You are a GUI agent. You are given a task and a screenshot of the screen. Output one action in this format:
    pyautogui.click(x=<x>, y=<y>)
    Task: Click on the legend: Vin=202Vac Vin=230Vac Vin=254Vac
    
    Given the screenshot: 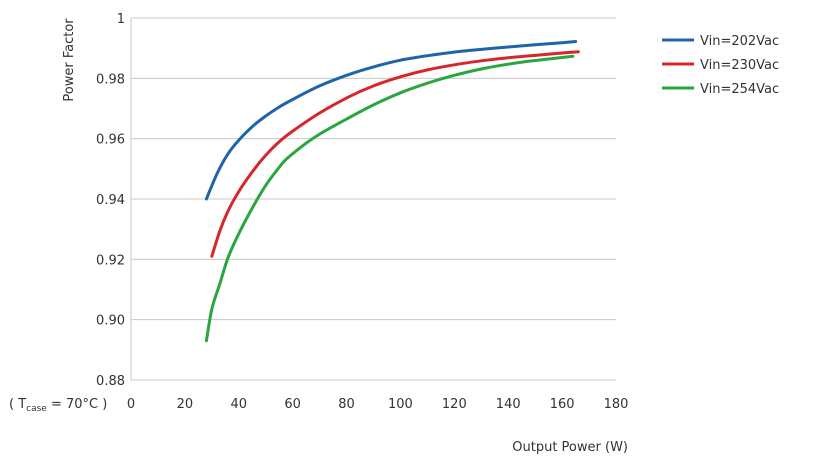 What is the action you would take?
    pyautogui.click(x=720, y=65)
    